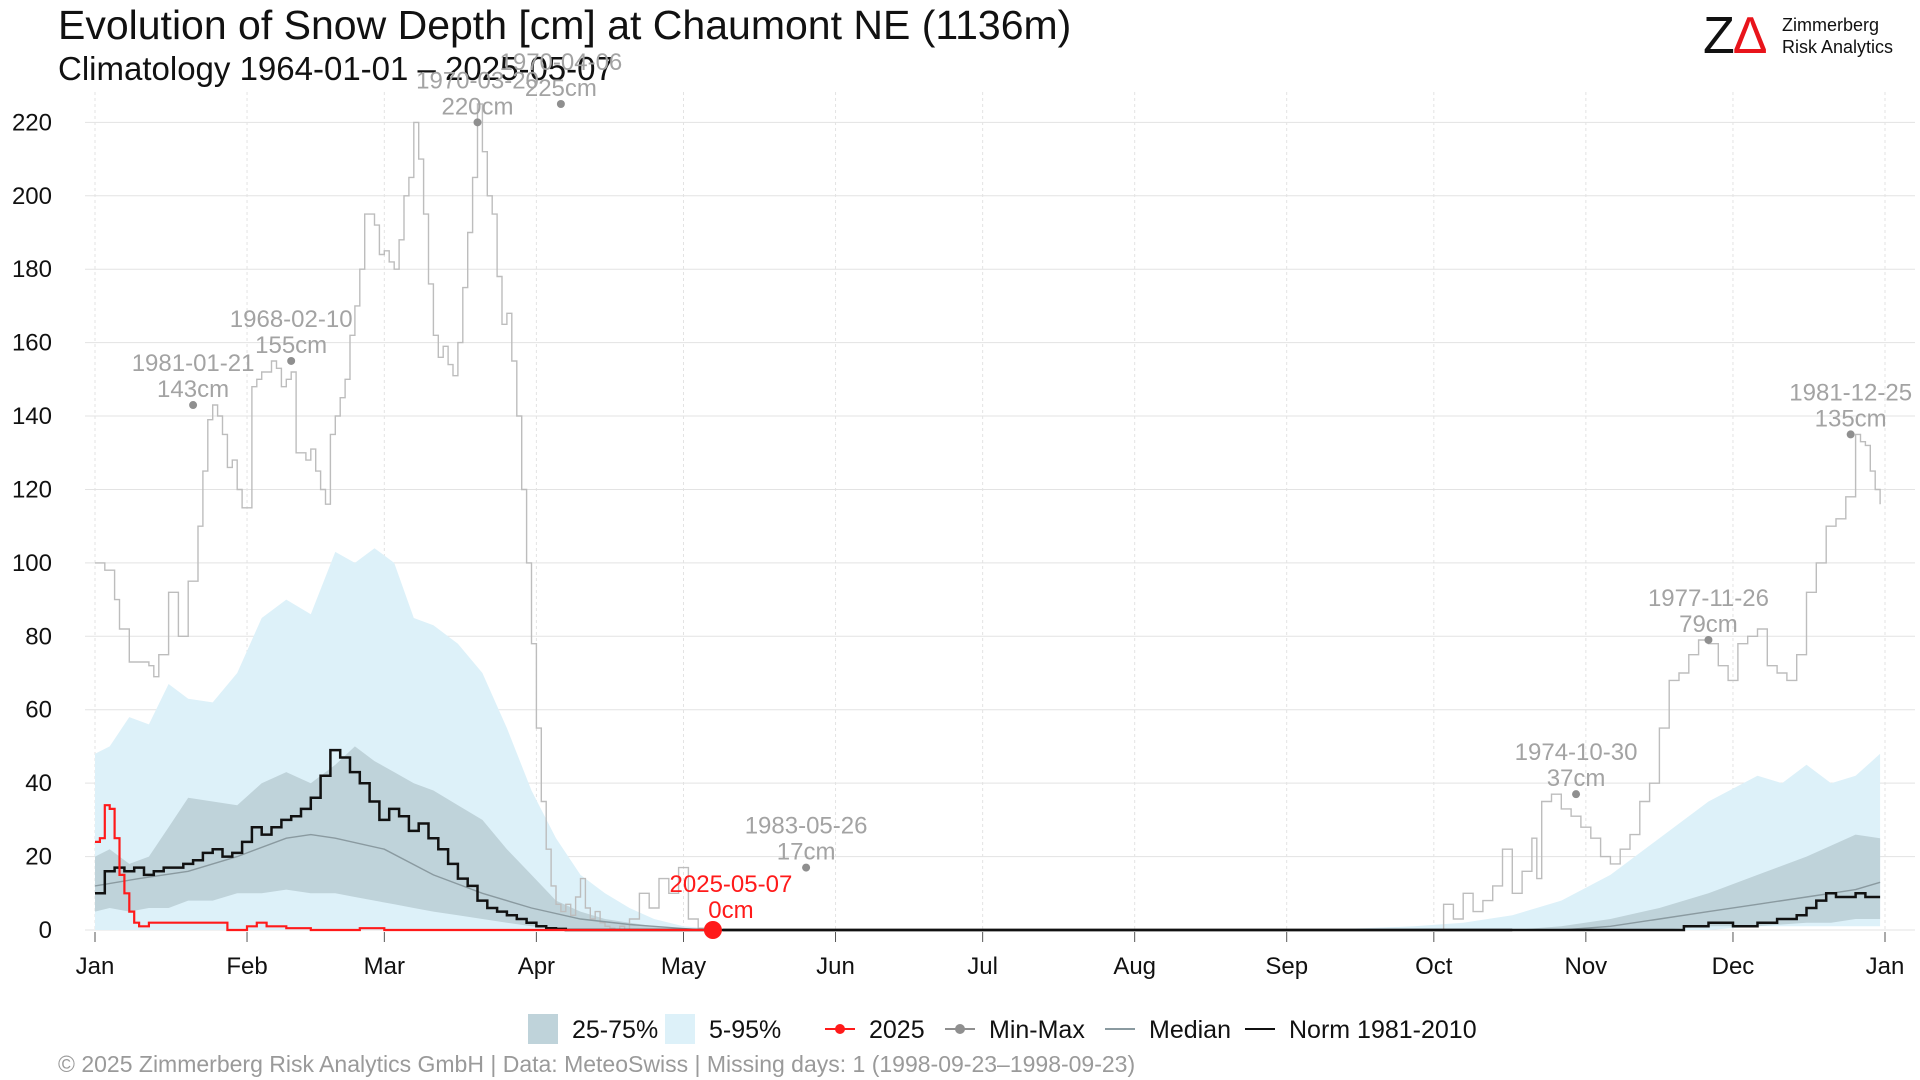 The width and height of the screenshot is (1920, 1080). What do you see at coordinates (193, 363) in the screenshot?
I see `annotation-date: 1981-01-21` at bounding box center [193, 363].